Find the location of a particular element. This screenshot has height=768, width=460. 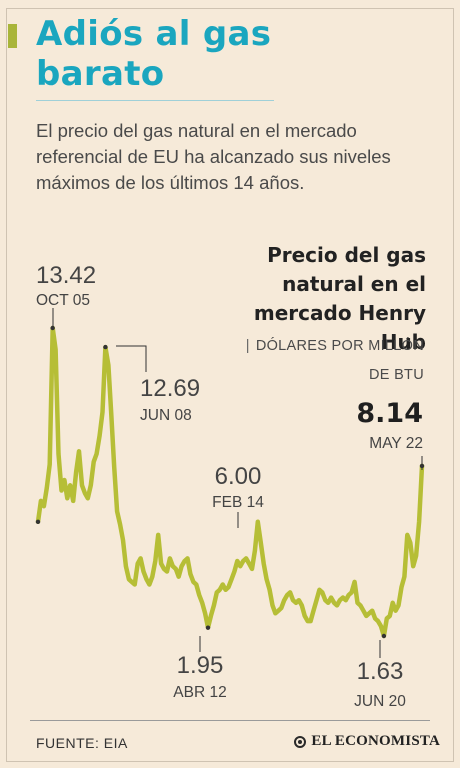

footer-divider is located at coordinates (230, 720).